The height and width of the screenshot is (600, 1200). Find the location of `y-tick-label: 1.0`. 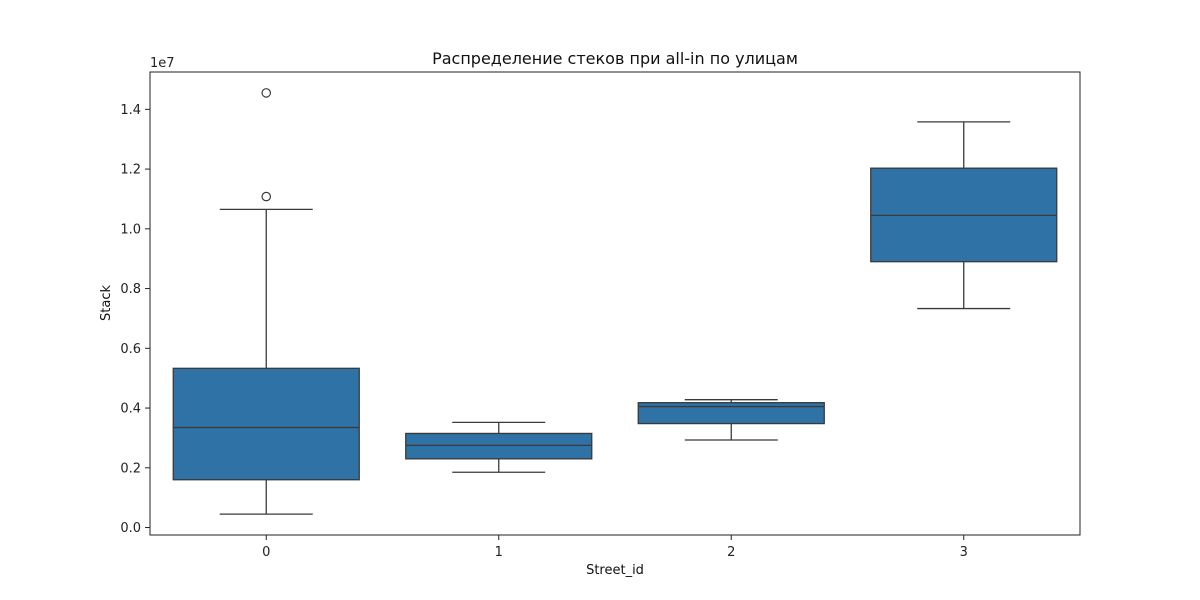

y-tick-label: 1.0 is located at coordinates (130, 229).